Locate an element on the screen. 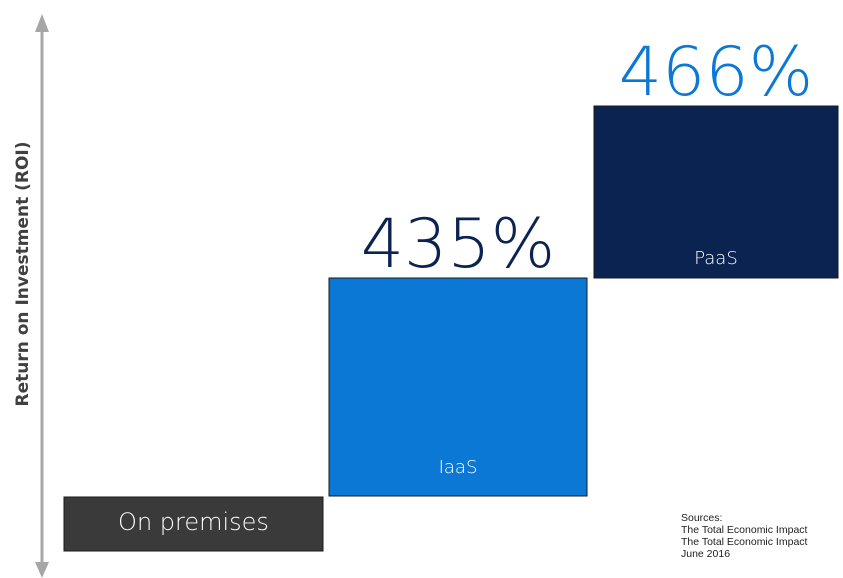  sources-line-2: The Total Economic Impact is located at coordinates (744, 542).